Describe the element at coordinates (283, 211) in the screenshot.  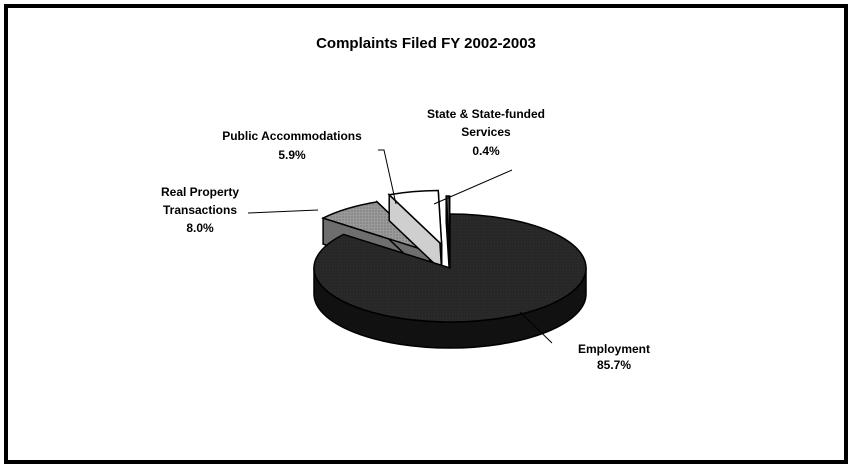
I see `leader-real-property` at that location.